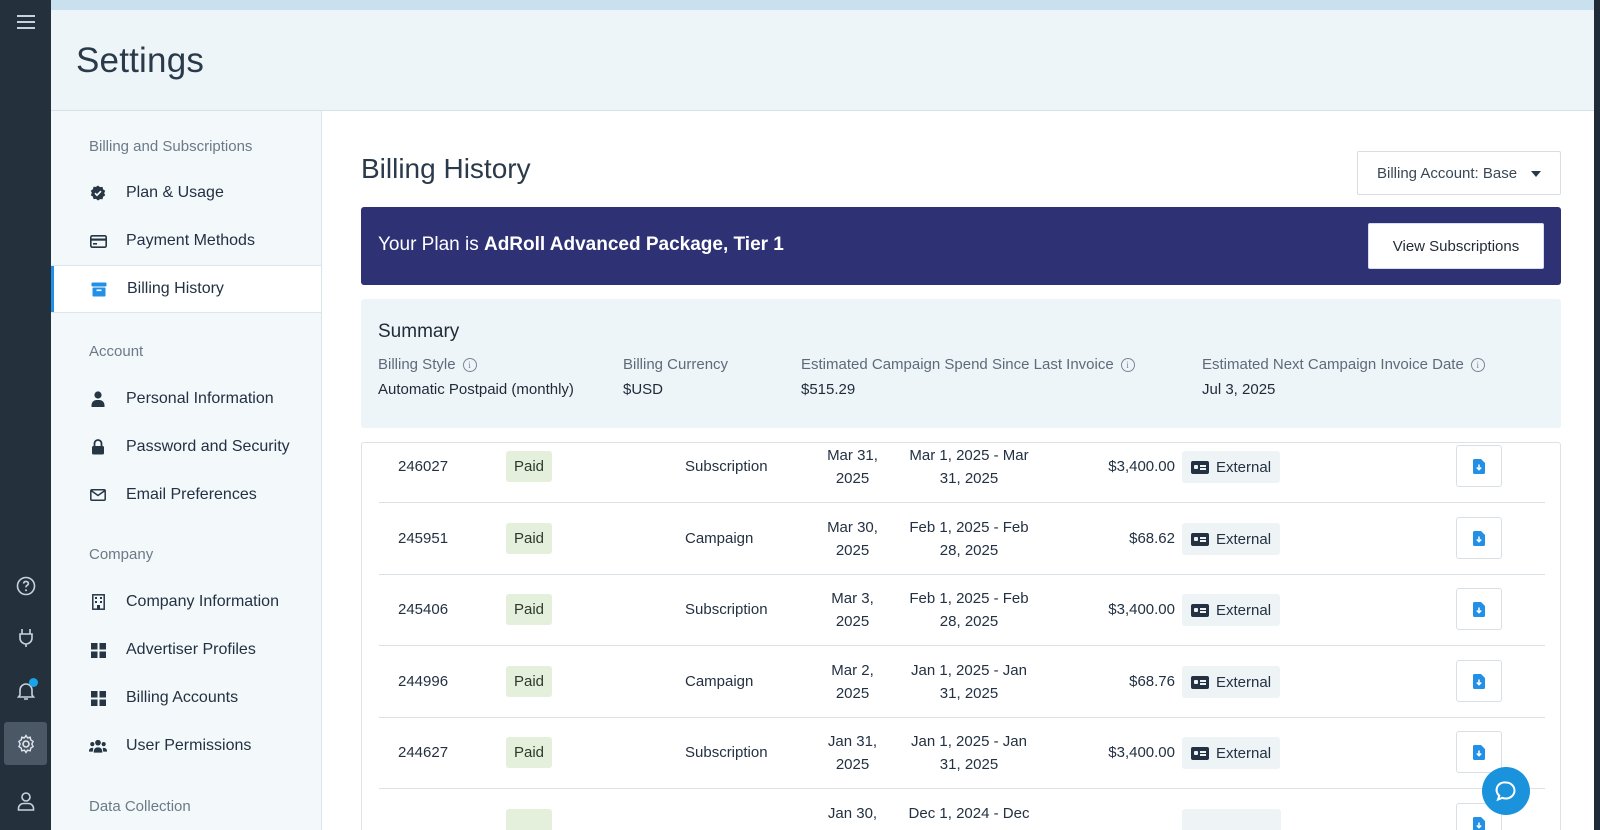 The width and height of the screenshot is (1600, 830). Describe the element at coordinates (969, 539) in the screenshot. I see `billing-period: Feb 1, 2025 - Feb 28, 2025` at that location.